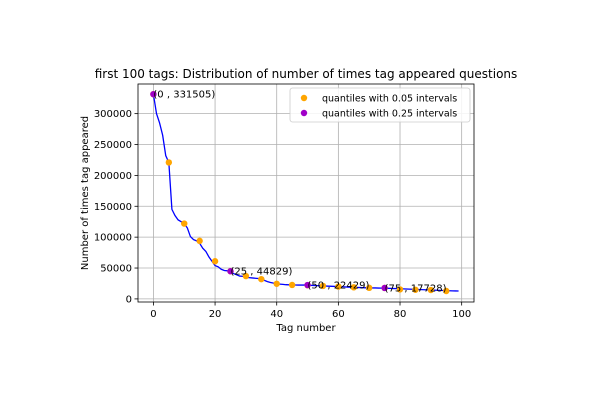 The image size is (600, 400). I want to click on point-annotation: (75 , 17728), so click(416, 288).